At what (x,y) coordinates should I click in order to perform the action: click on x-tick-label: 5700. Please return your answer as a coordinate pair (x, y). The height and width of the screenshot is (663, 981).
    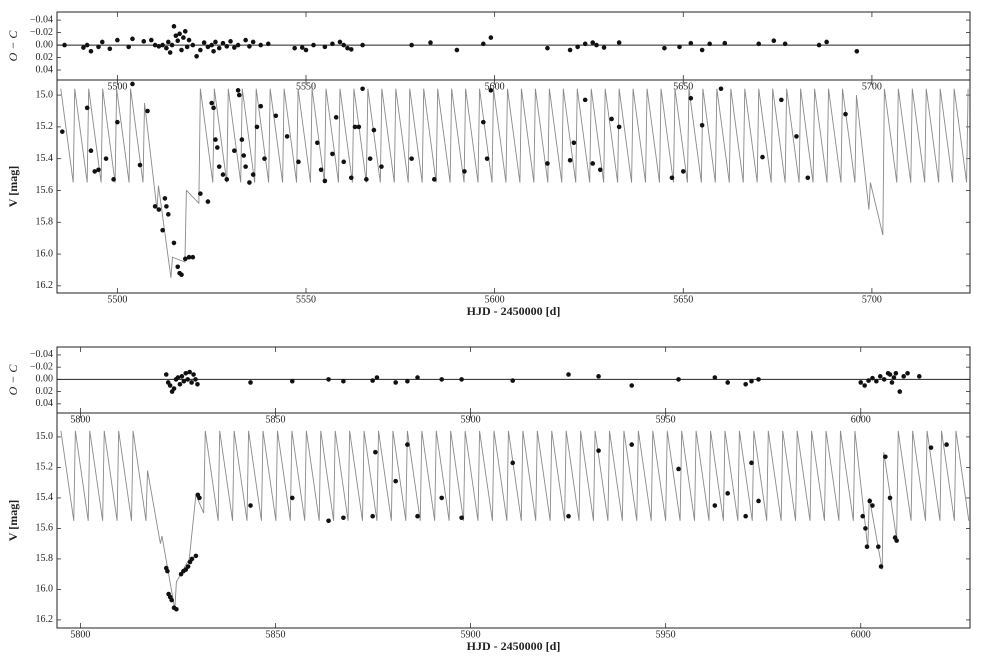
    Looking at the image, I should click on (872, 86).